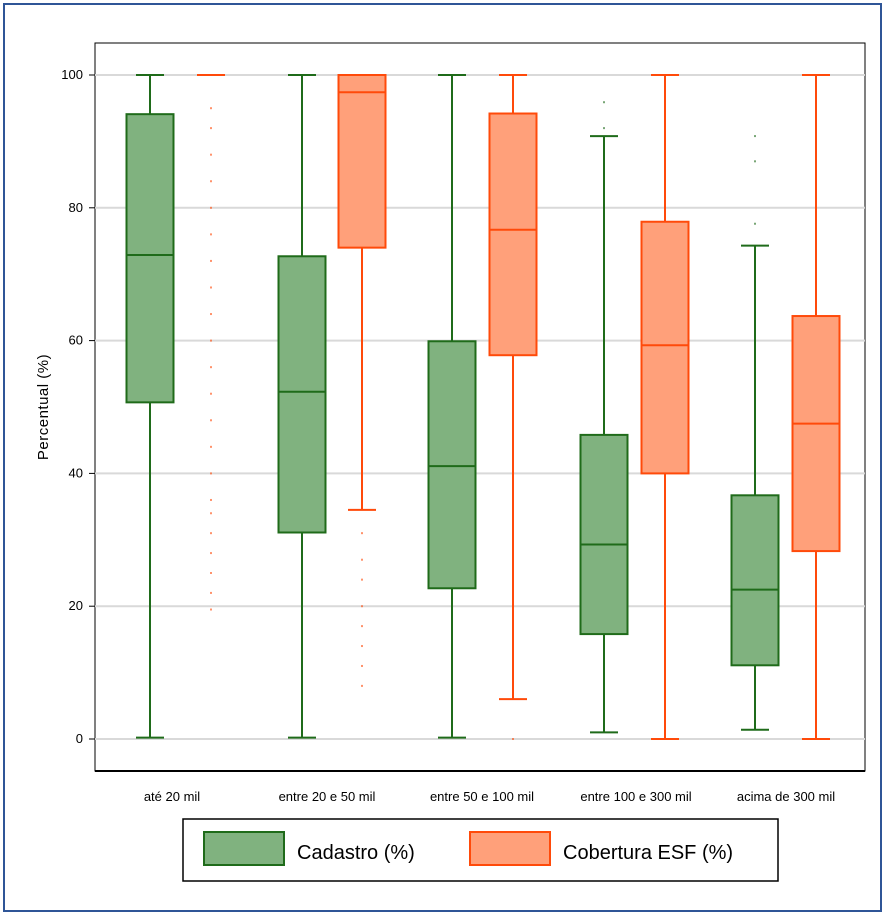 The height and width of the screenshot is (917, 887). What do you see at coordinates (244, 848) in the screenshot?
I see `legend-swatch-cadastro` at bounding box center [244, 848].